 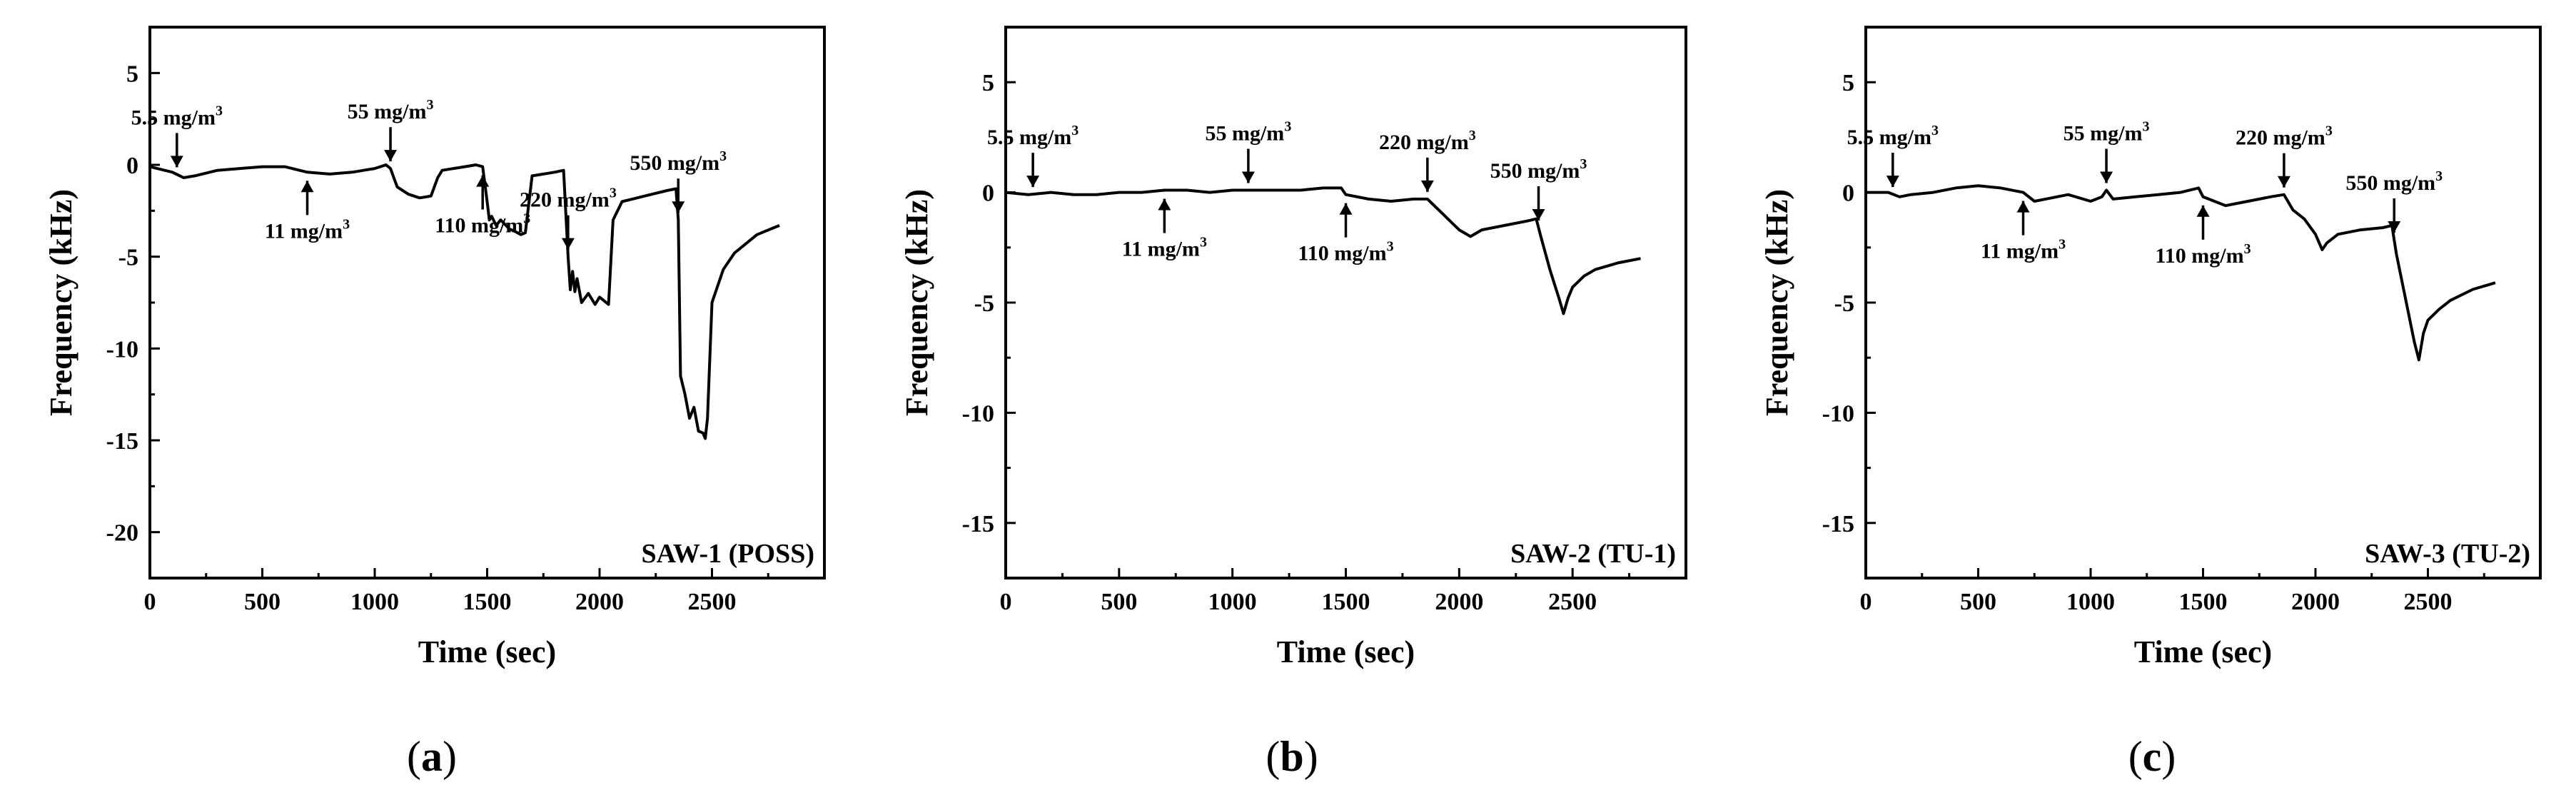 What do you see at coordinates (2447, 554) in the screenshot?
I see `series-label: SAW-3 (TU-2)` at bounding box center [2447, 554].